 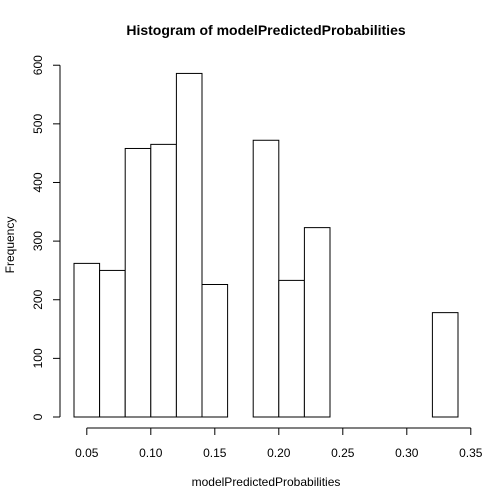 I want to click on y-tick-label: 600, so click(x=38, y=65).